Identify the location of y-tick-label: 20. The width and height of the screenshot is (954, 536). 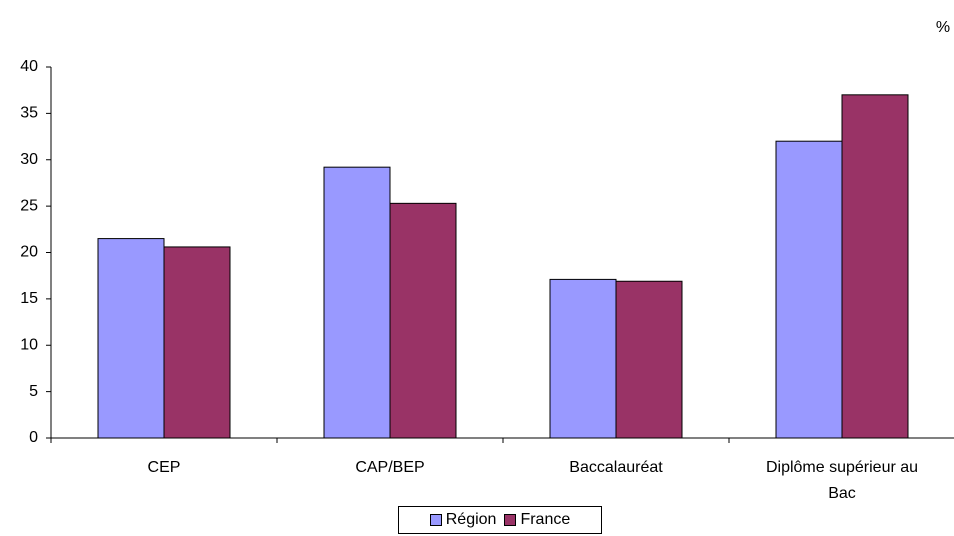
(29, 252).